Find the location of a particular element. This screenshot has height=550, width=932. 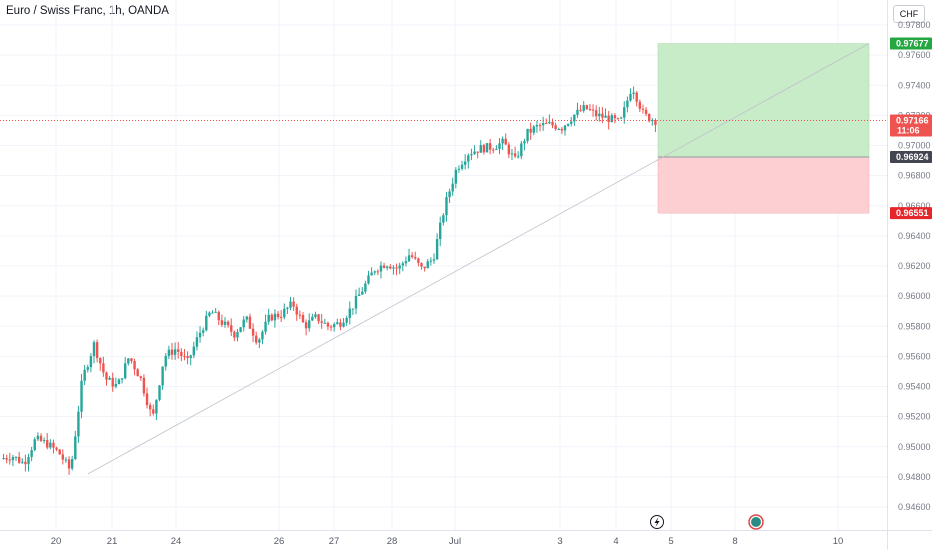

event-markers is located at coordinates (707, 522).